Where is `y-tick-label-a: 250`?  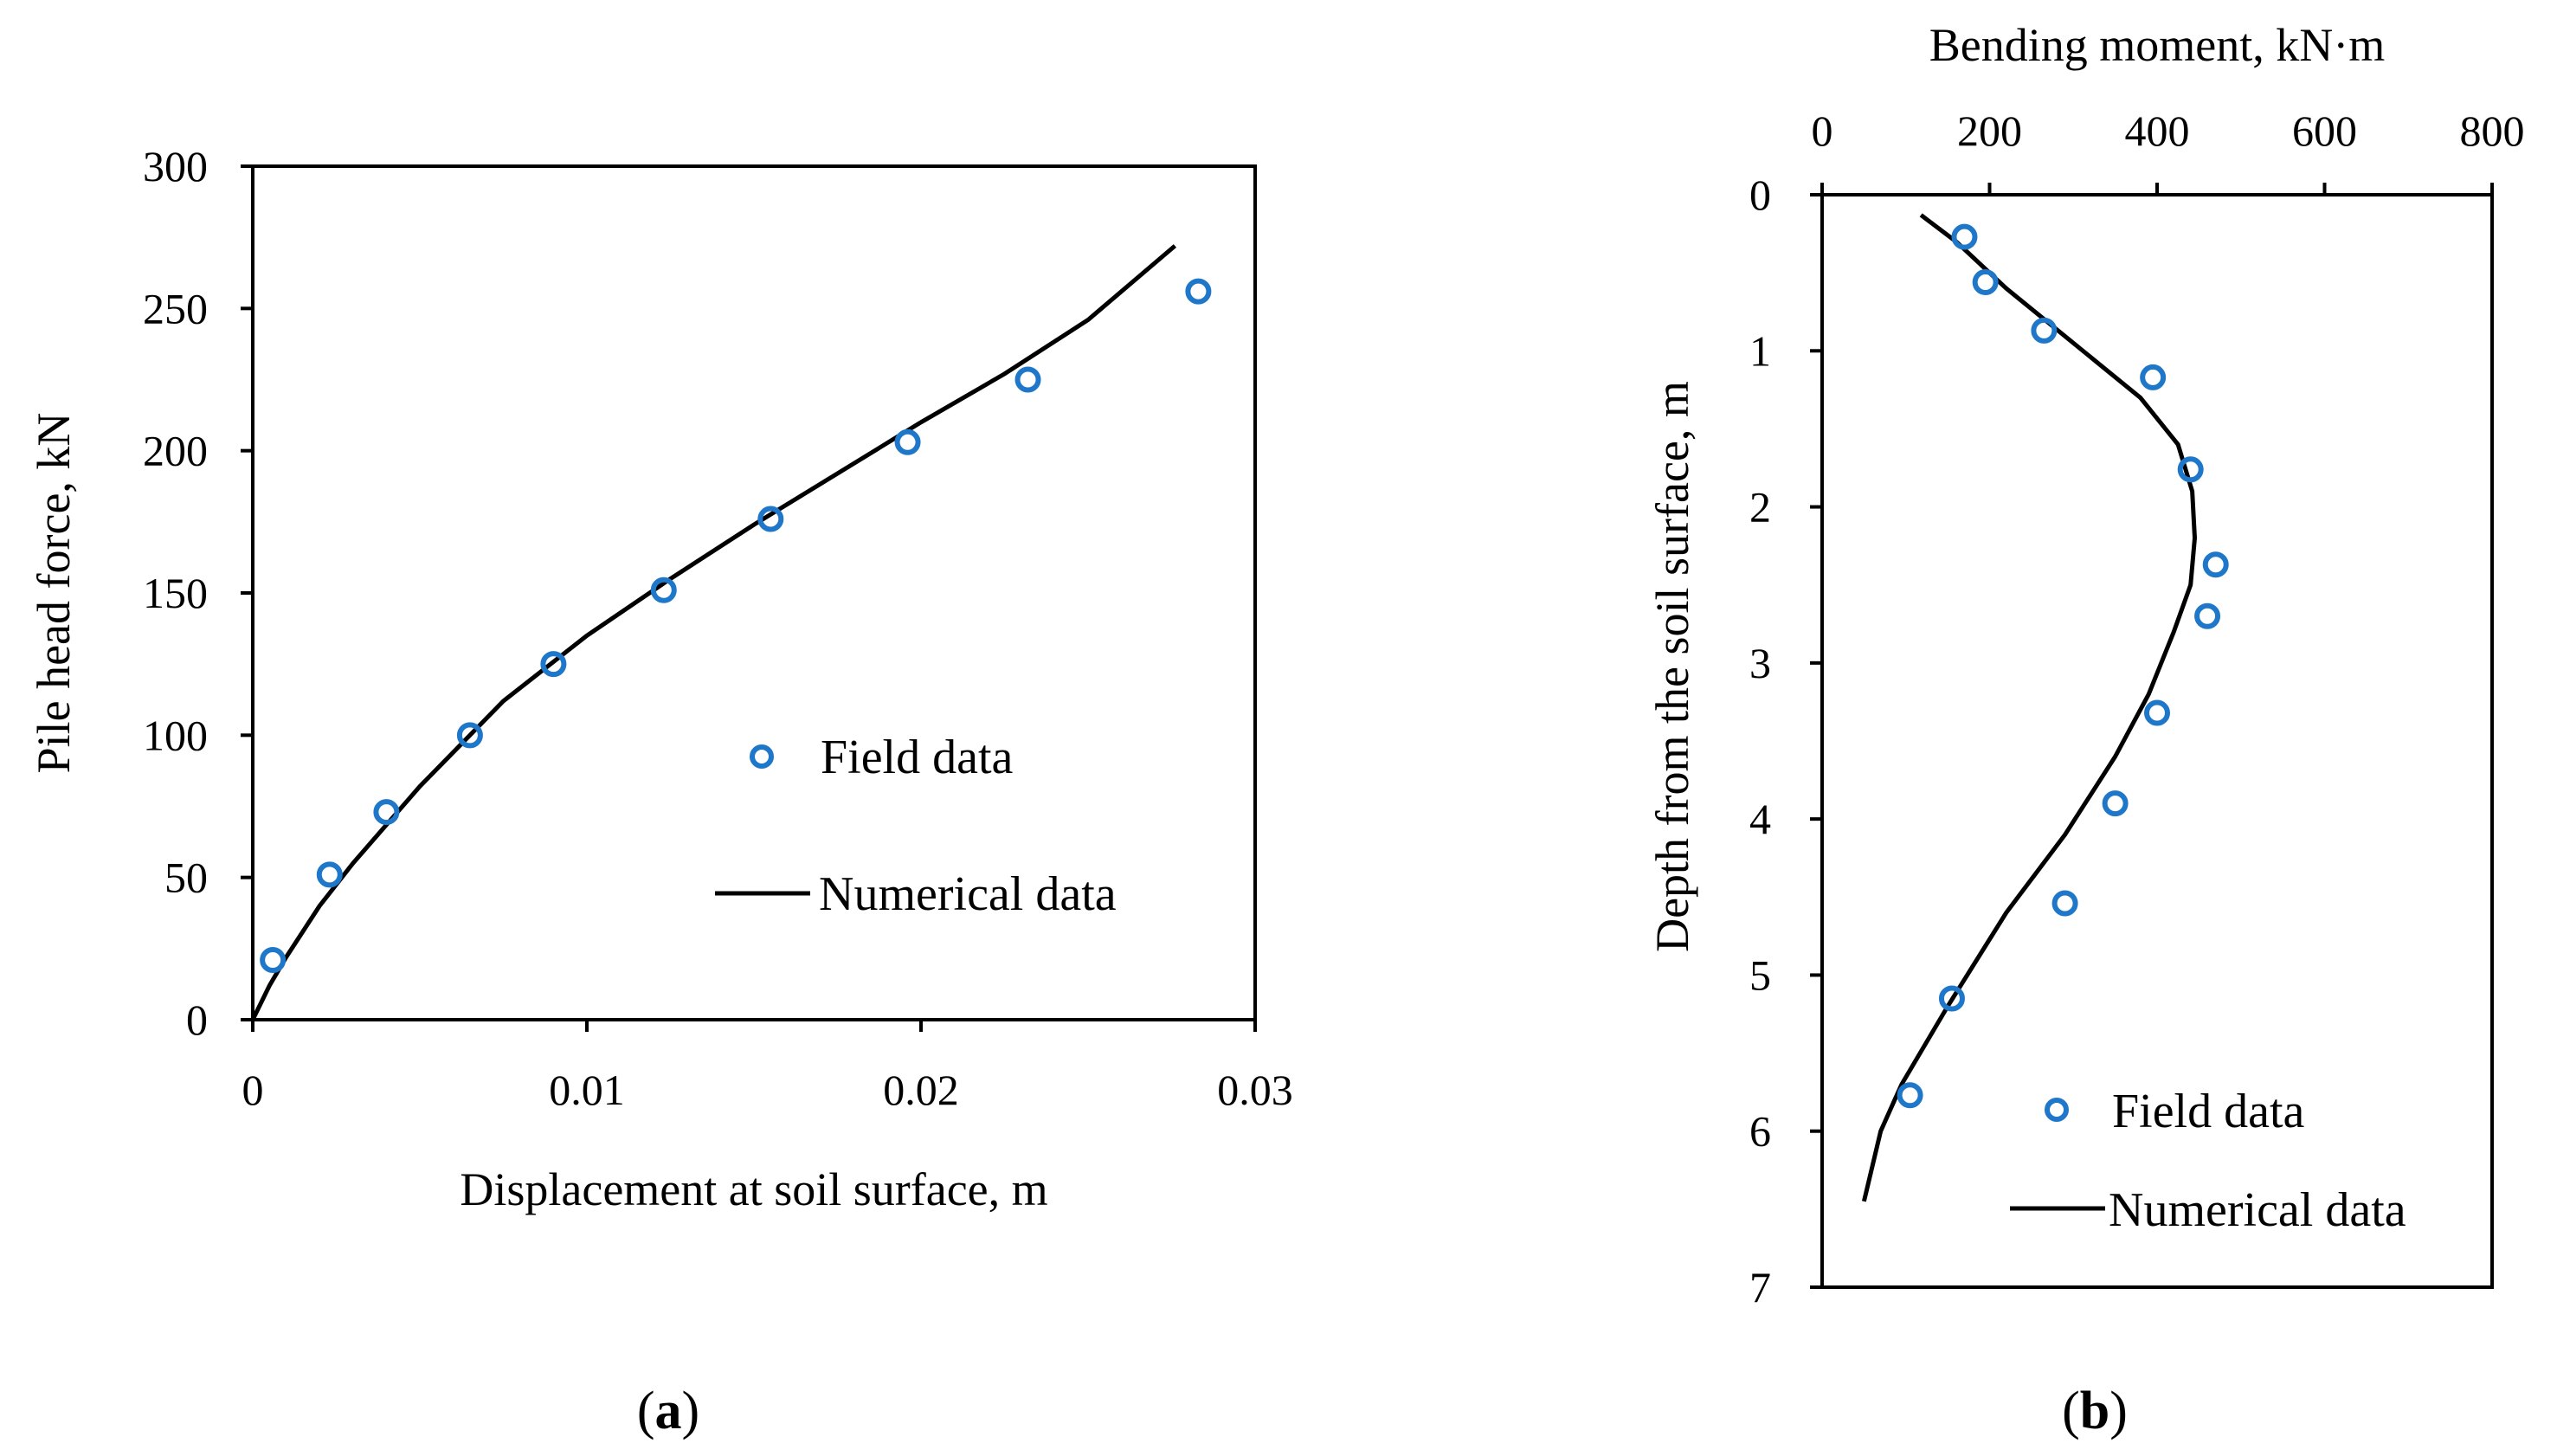
y-tick-label-a: 250 is located at coordinates (176, 308).